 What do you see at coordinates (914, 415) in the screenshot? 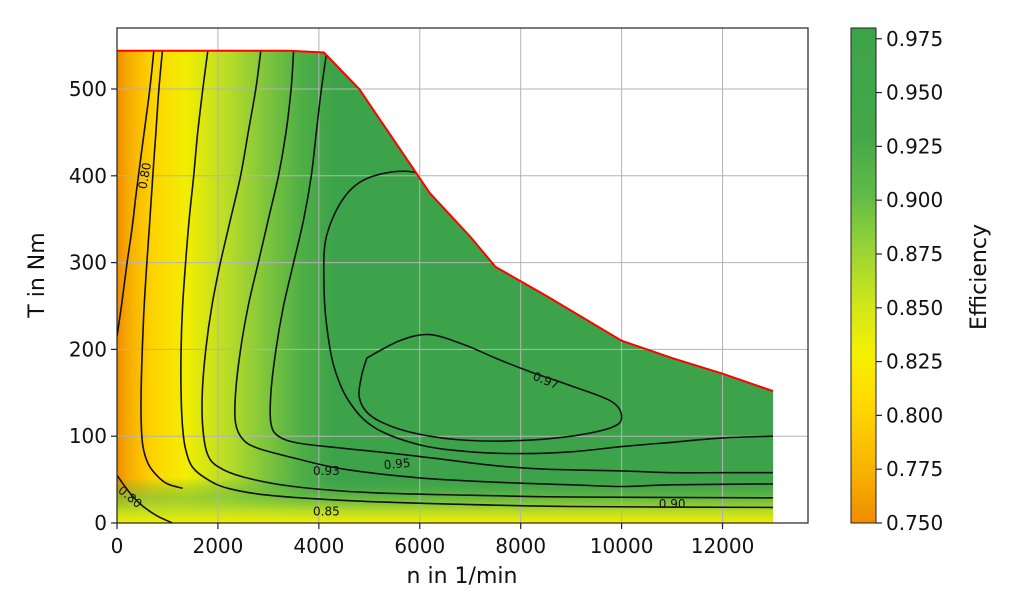
I see `colorbar-tick-label: 0.800` at bounding box center [914, 415].